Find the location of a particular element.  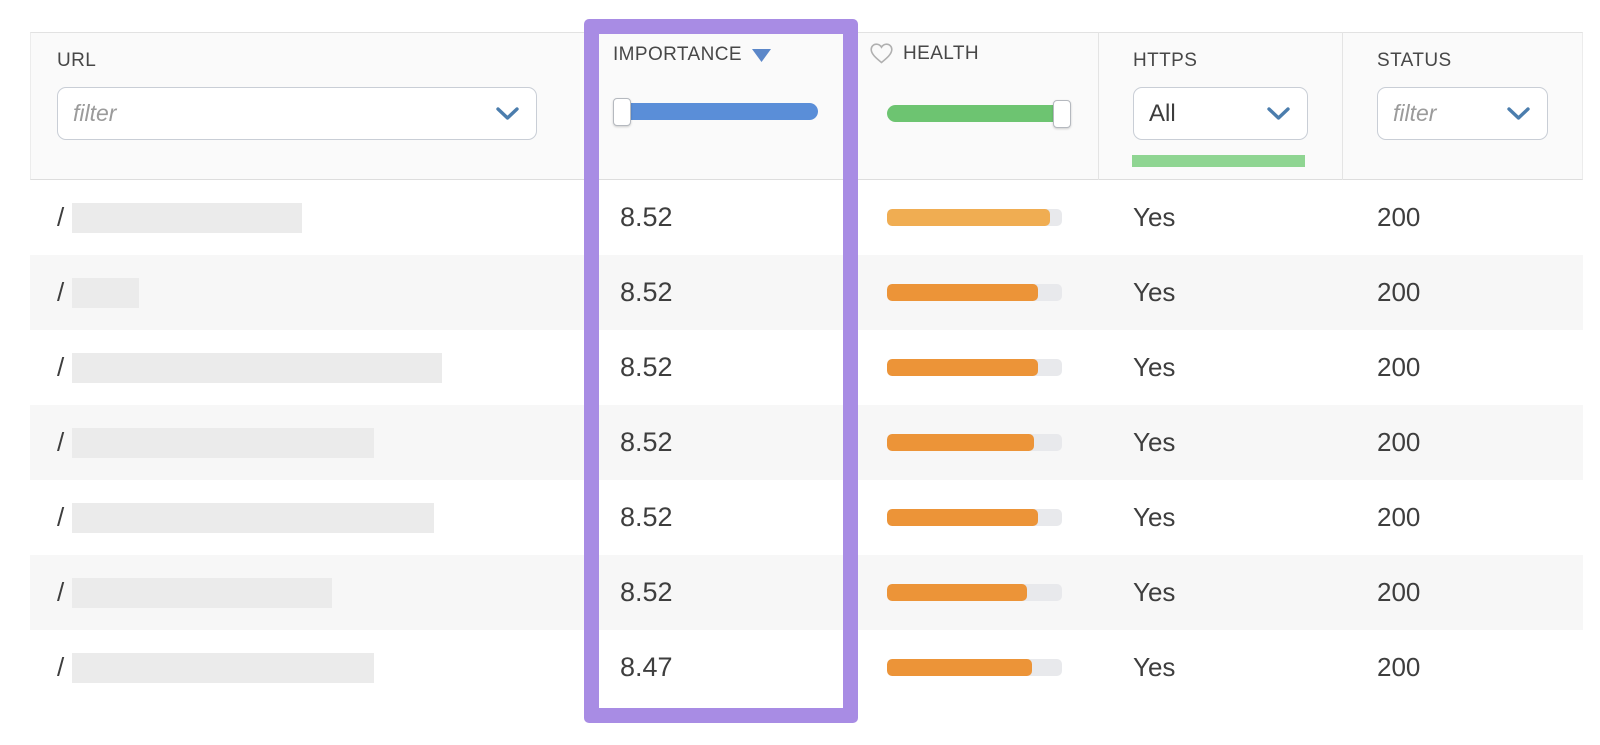

importance-value: 8.47 is located at coordinates (646, 667).